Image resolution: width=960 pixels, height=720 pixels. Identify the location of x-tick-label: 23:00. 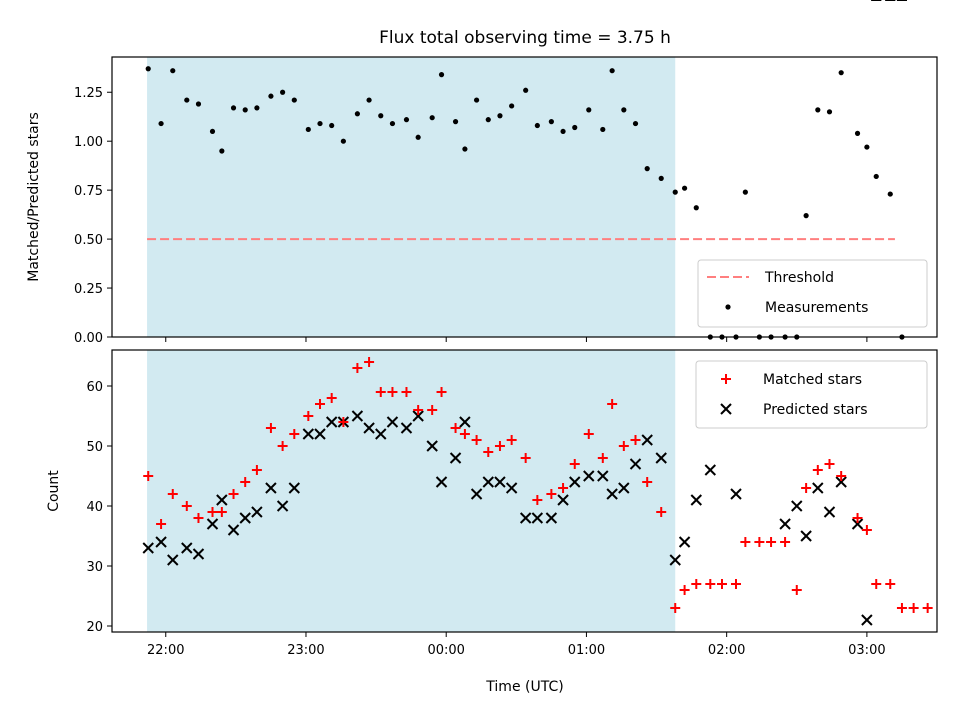
(305, 650).